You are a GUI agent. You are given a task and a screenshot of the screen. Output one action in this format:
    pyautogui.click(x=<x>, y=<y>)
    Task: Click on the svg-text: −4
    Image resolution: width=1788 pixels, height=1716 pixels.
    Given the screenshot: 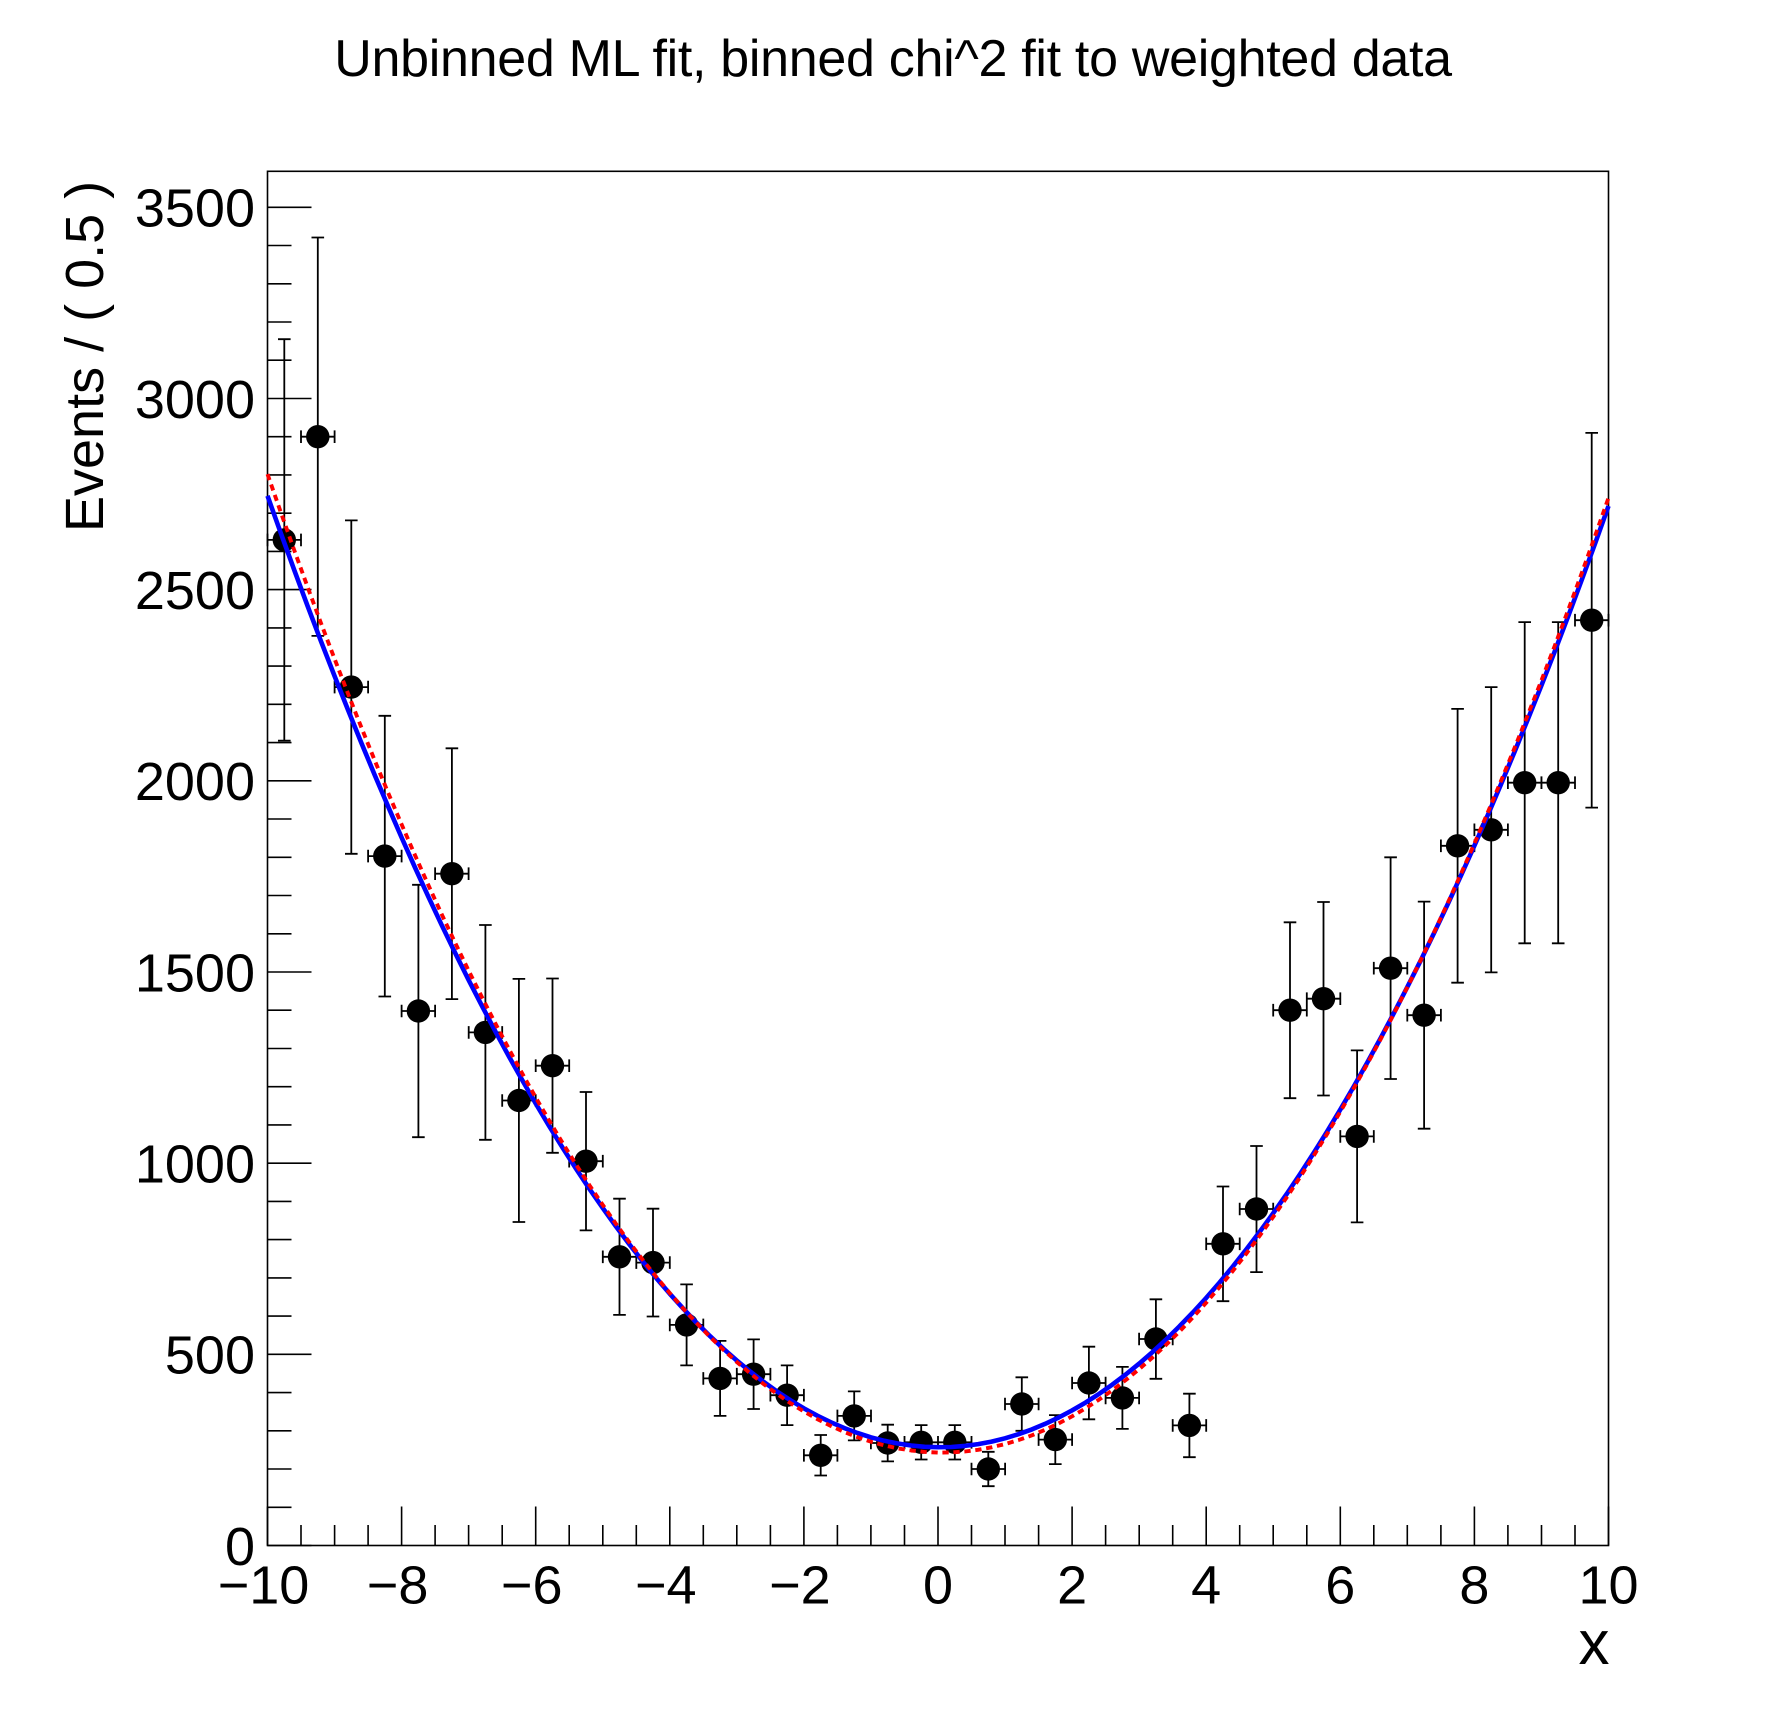 What is the action you would take?
    pyautogui.click(x=666, y=1586)
    